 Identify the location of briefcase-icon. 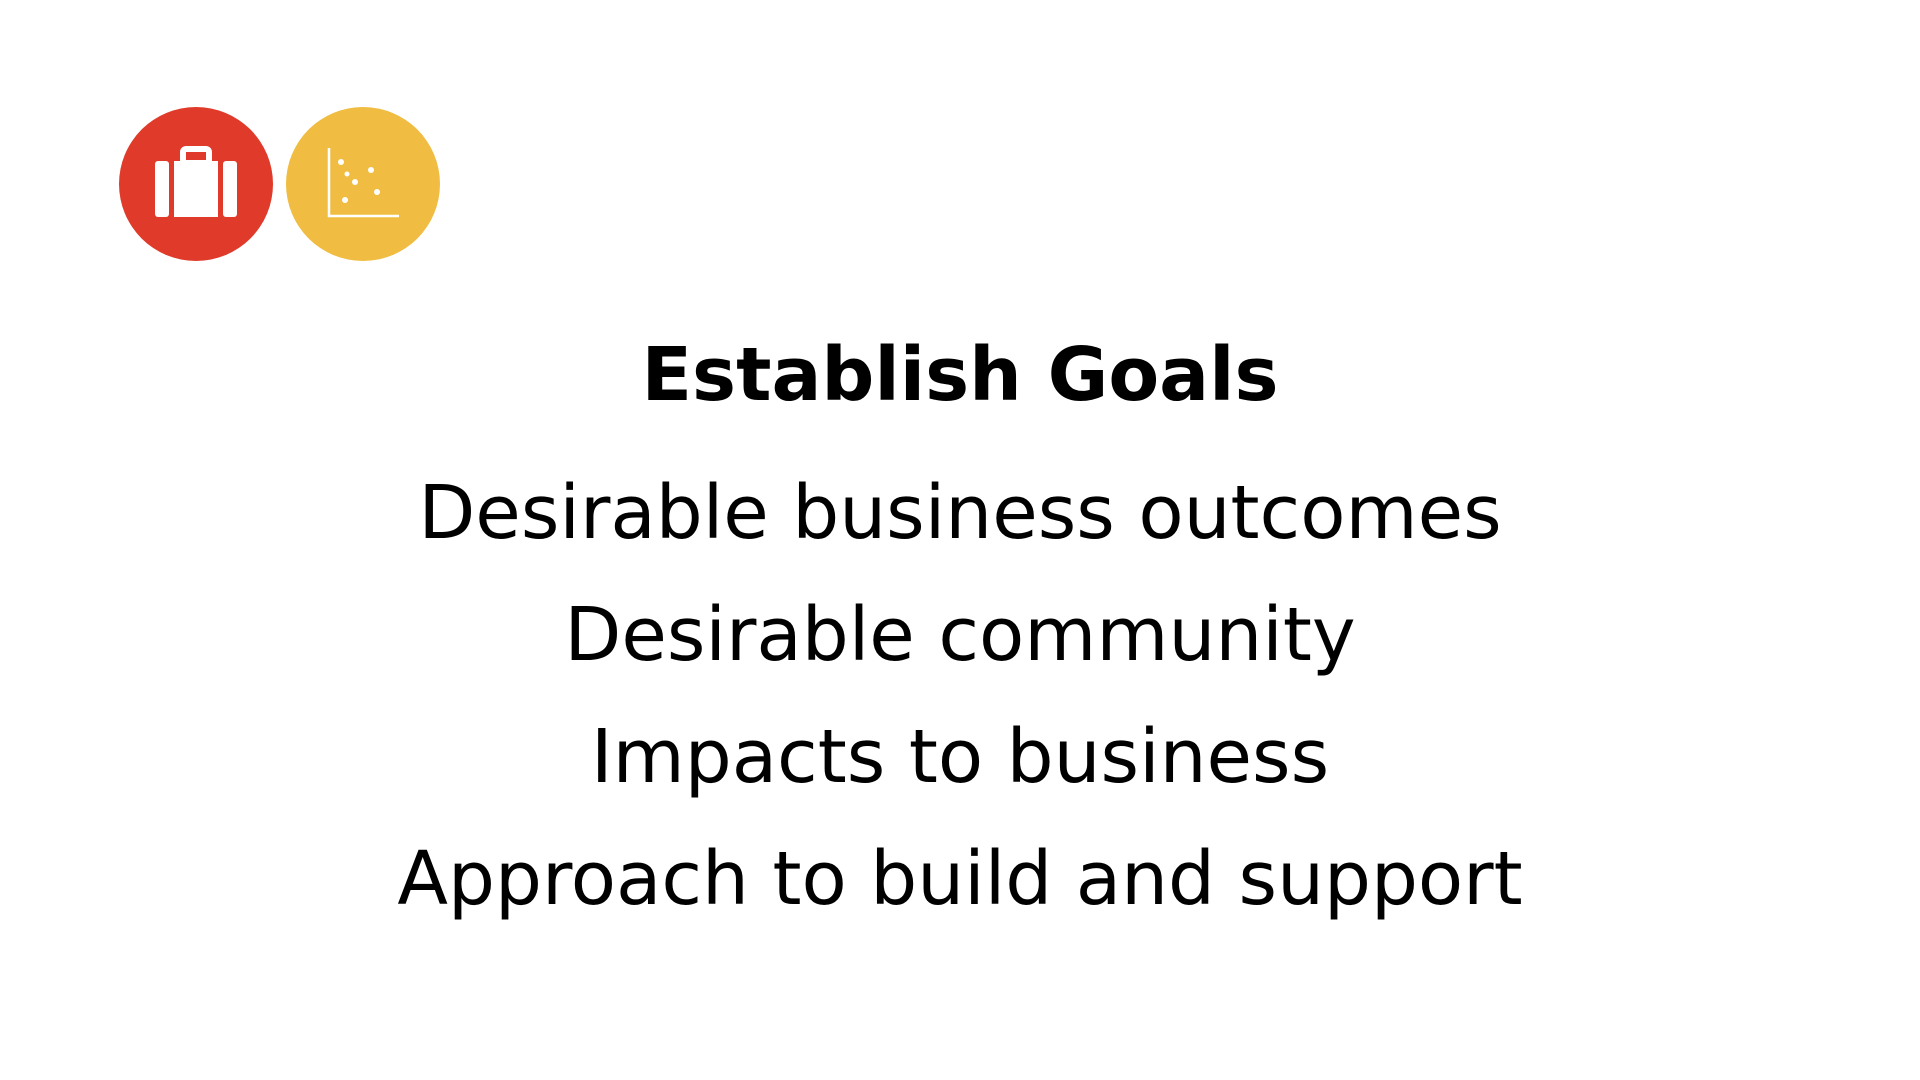
(196, 184).